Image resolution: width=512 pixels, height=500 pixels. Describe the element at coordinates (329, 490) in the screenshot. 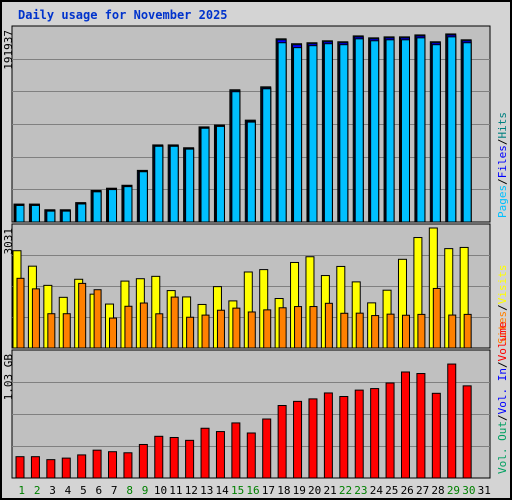

I see `day-label-21: 21` at that location.